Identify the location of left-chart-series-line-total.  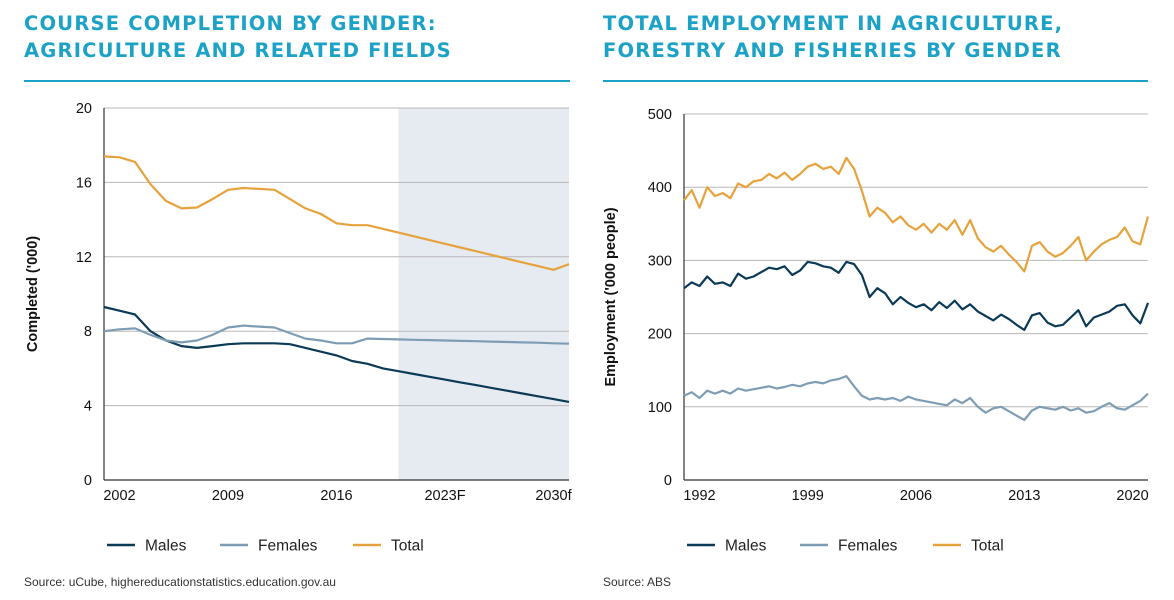
(336, 213).